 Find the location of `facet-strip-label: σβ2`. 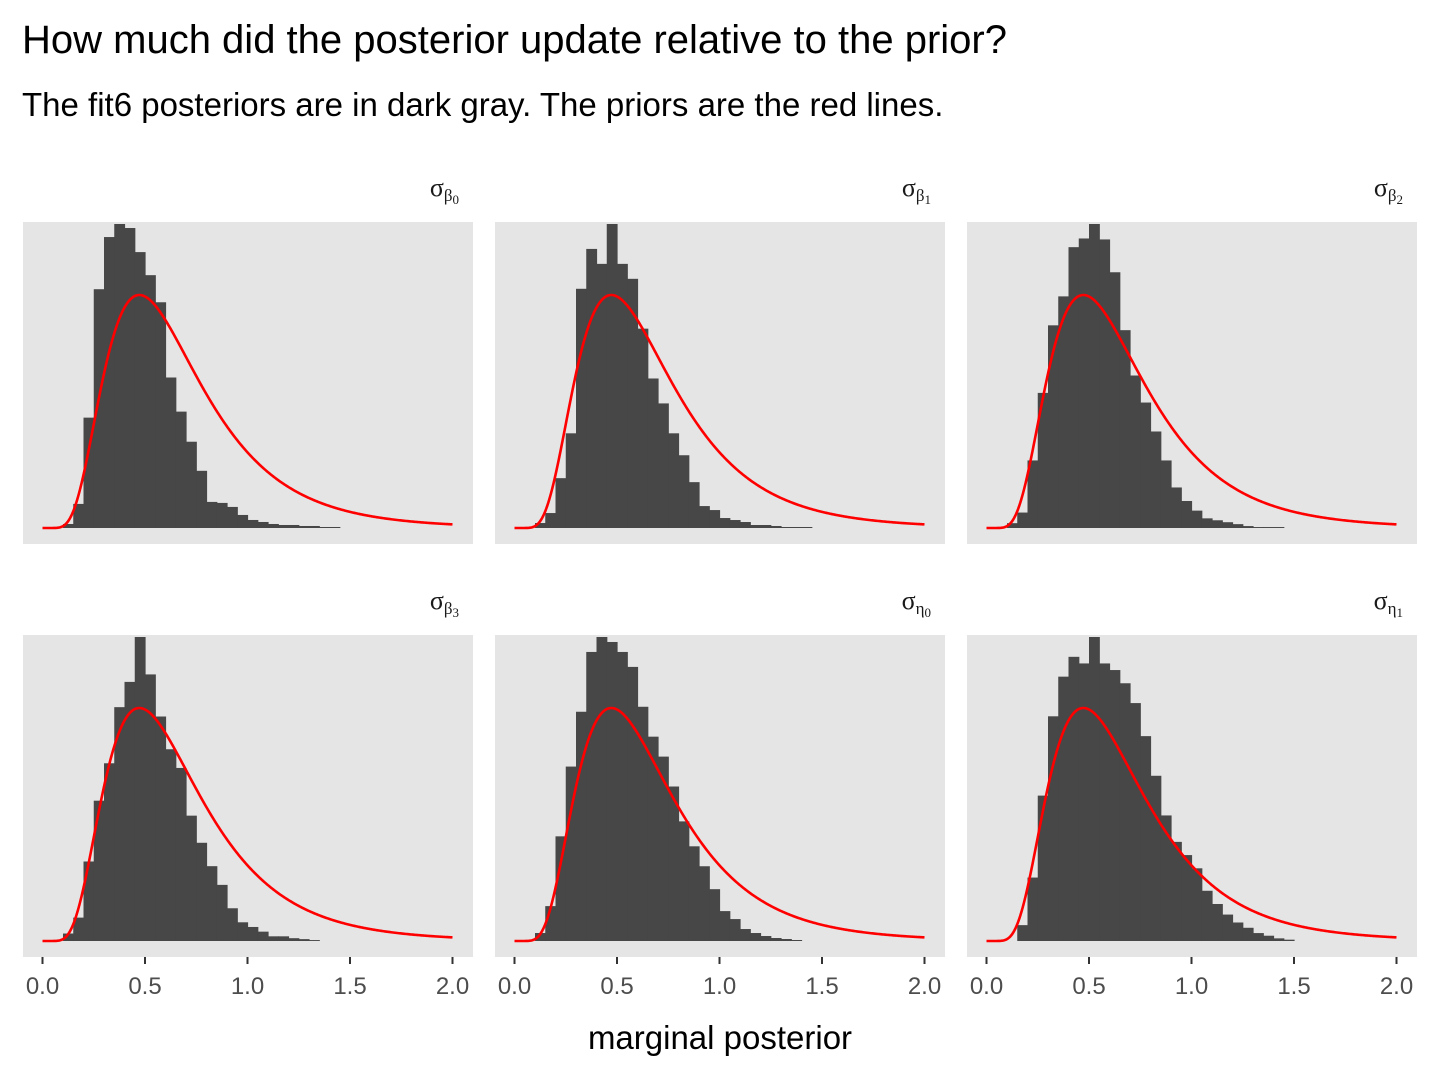

facet-strip-label: σβ2 is located at coordinates (1388, 190).